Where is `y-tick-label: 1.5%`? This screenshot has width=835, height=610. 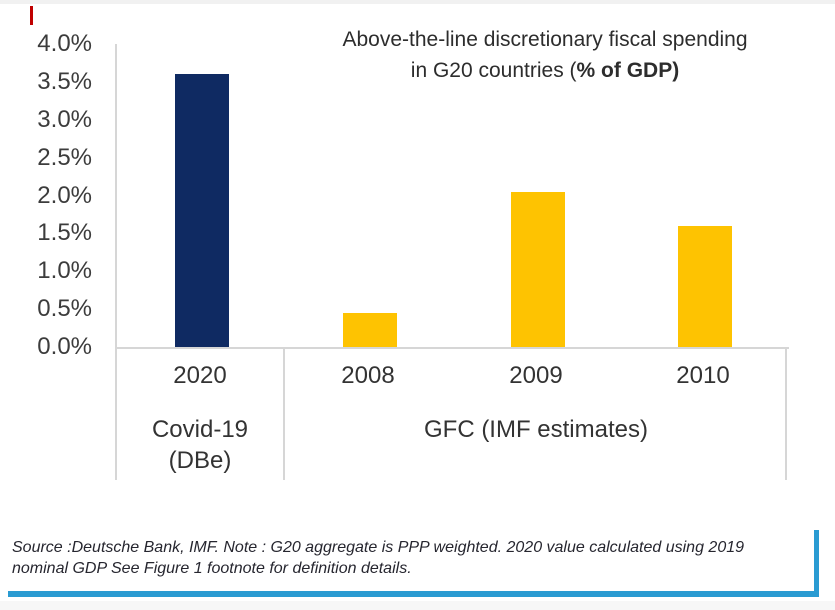
y-tick-label: 1.5% is located at coordinates (64, 233).